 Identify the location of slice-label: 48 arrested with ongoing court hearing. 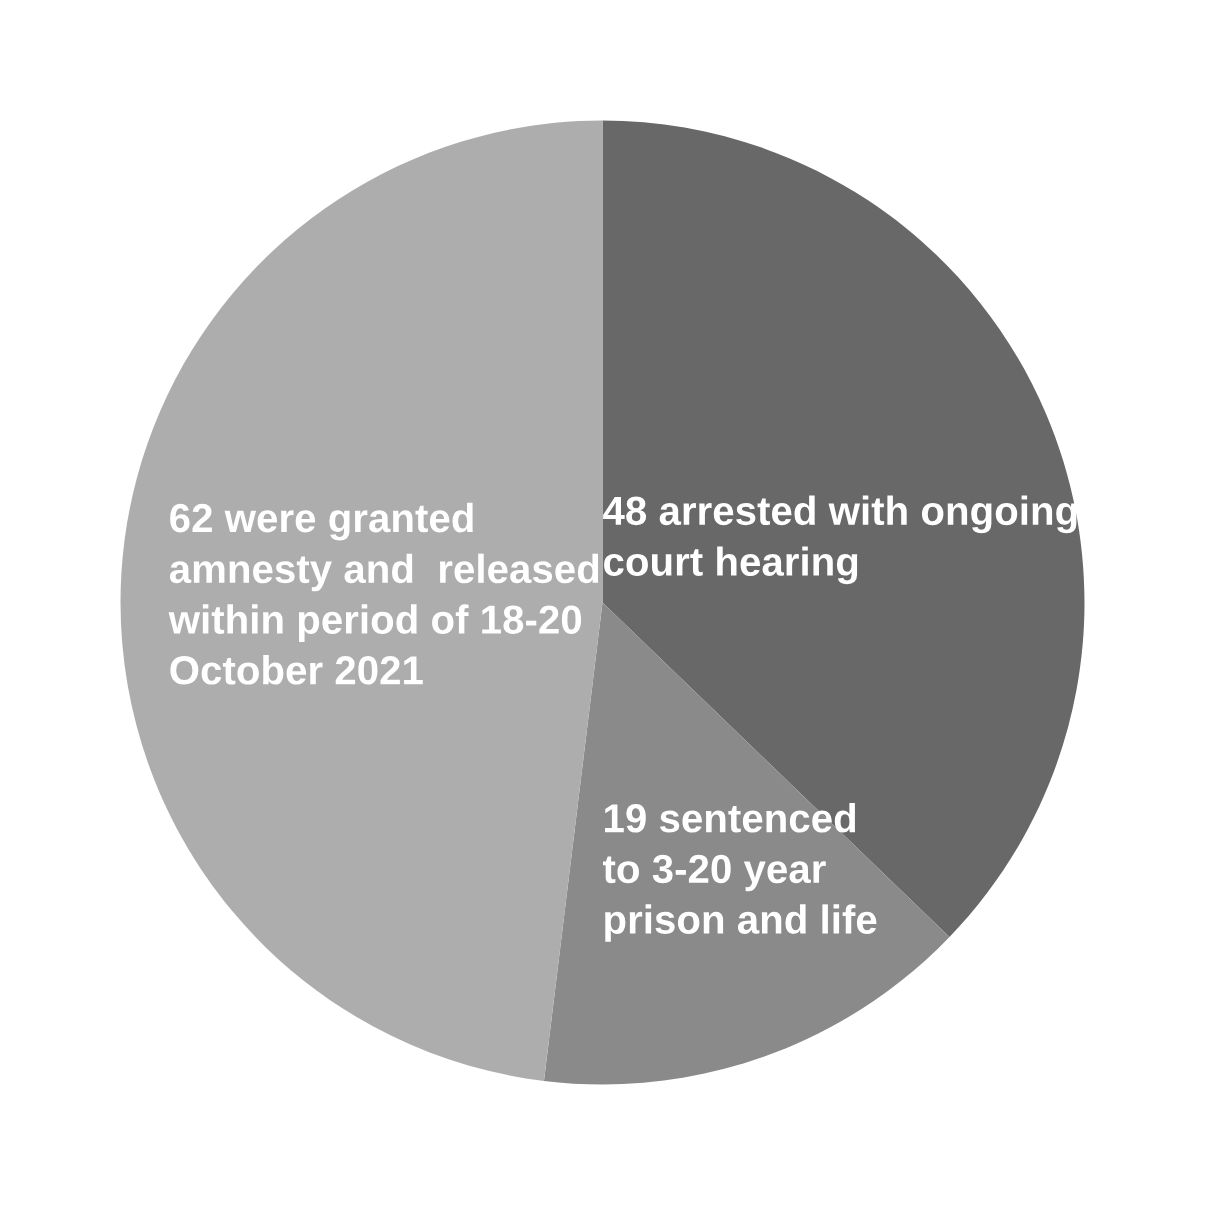
(840, 540).